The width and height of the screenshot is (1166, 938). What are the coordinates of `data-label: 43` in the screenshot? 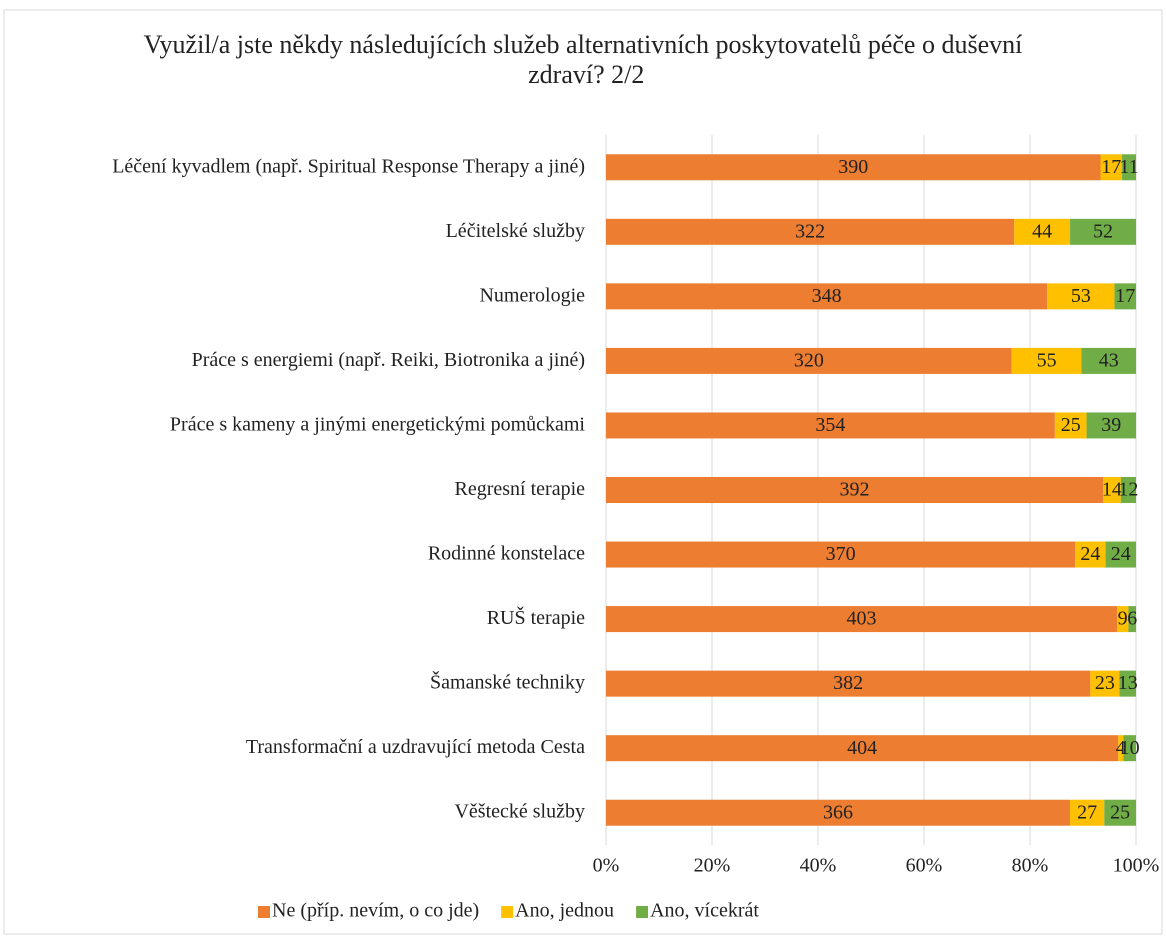 It's located at (1109, 361).